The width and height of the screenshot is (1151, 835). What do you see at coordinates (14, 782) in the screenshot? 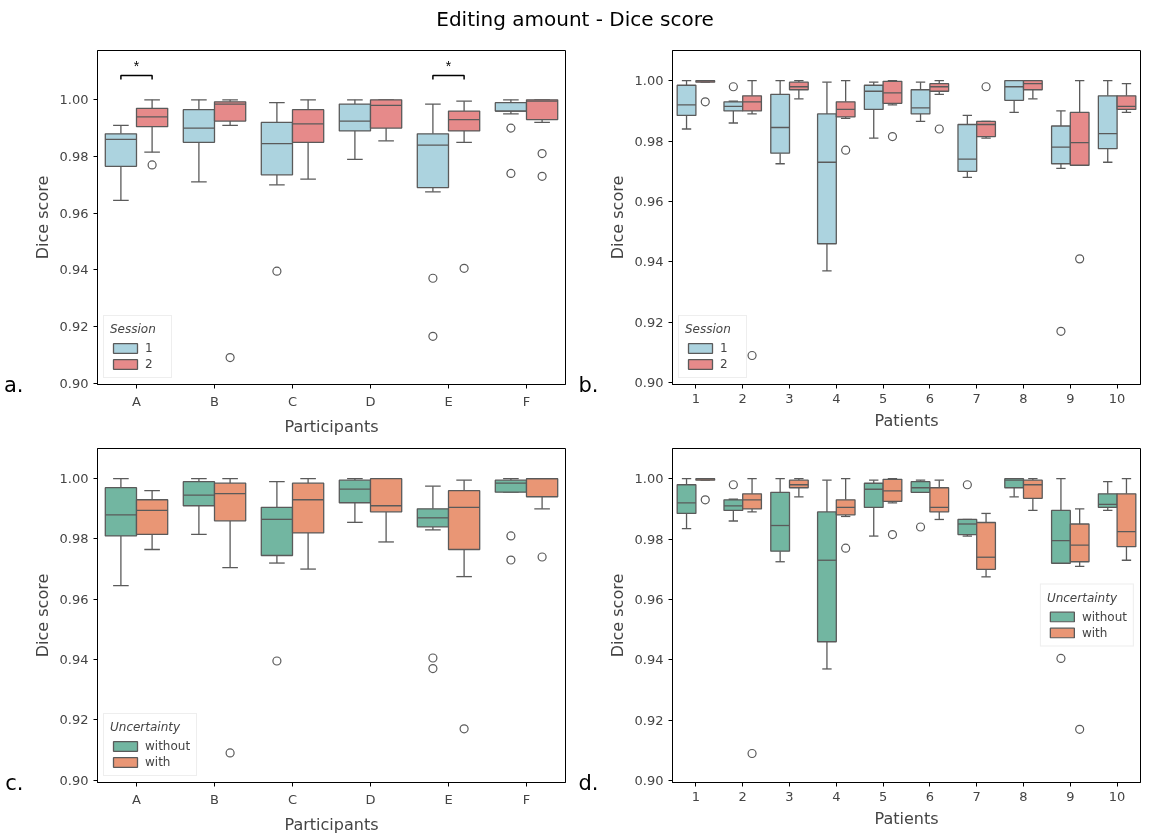
I see `text: c.` at bounding box center [14, 782].